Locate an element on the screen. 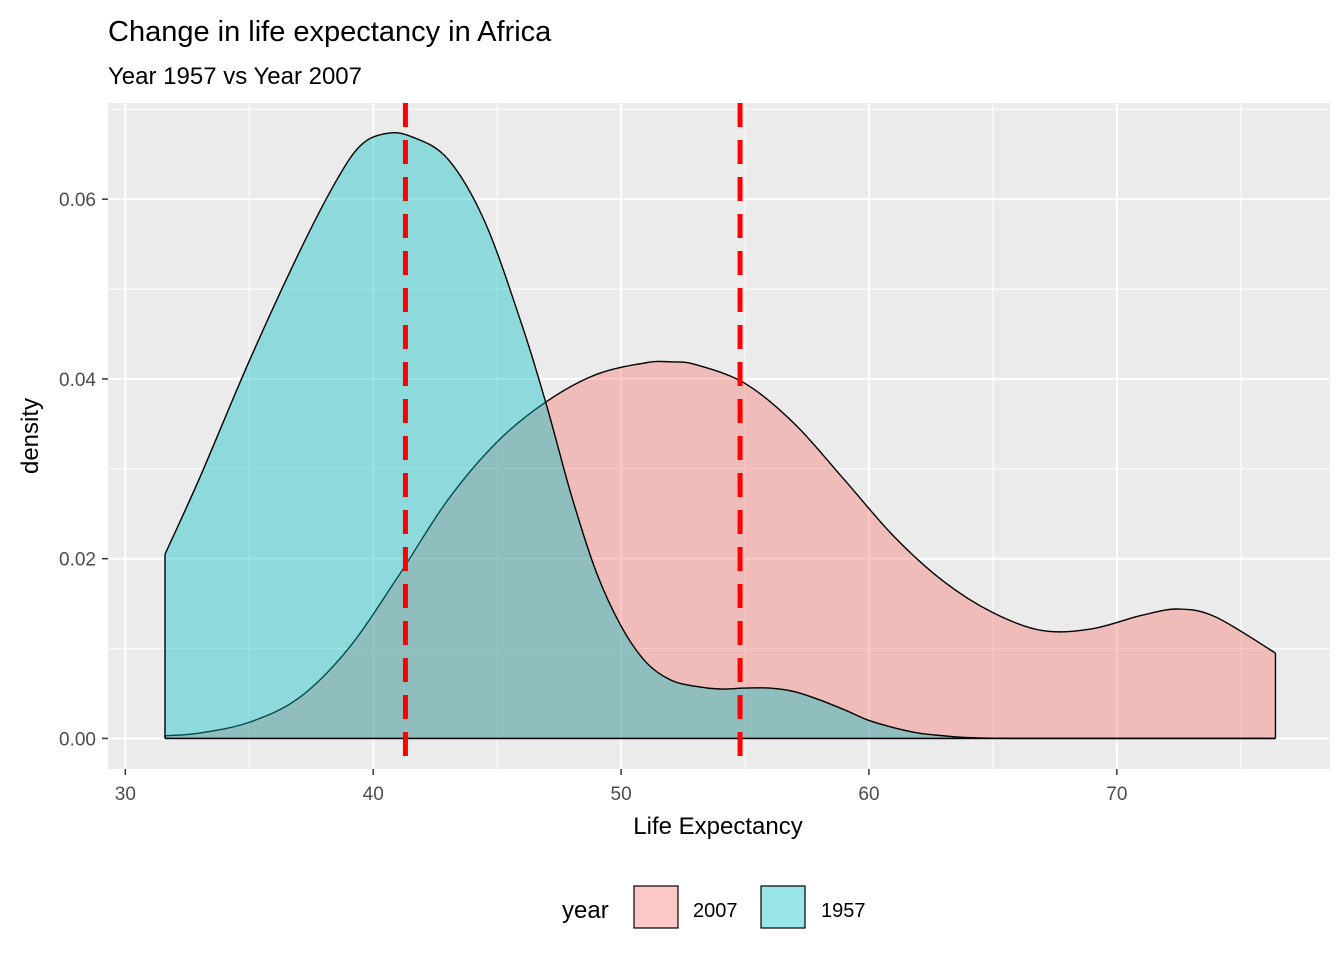 The image size is (1344, 960). legend-label-1957: 1957 is located at coordinates (843, 911).